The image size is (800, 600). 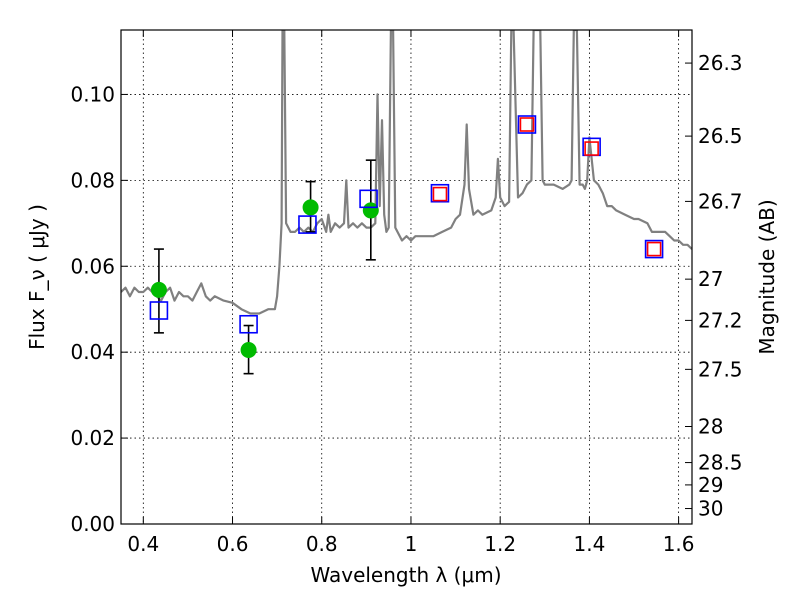 What do you see at coordinates (92, 266) in the screenshot?
I see `y-tick-label: 0.06` at bounding box center [92, 266].